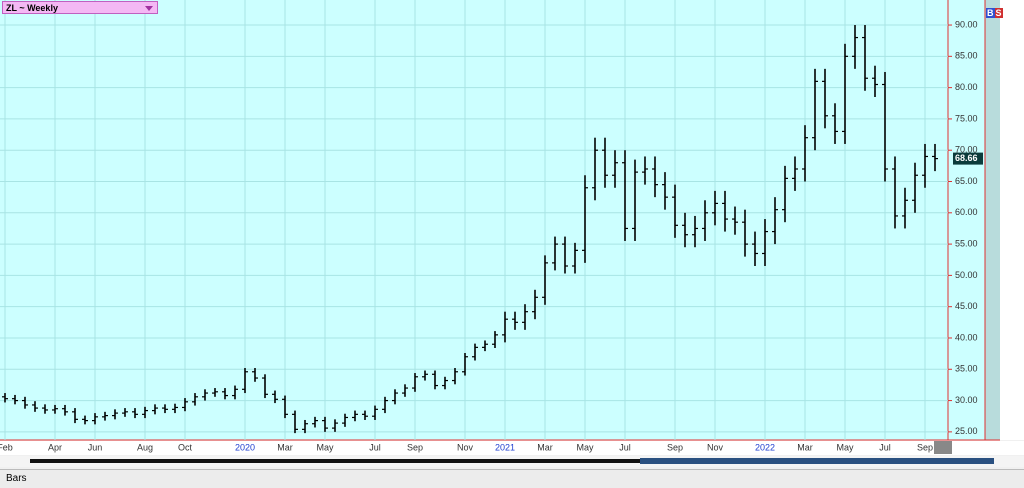 This screenshot has height=488, width=1024. What do you see at coordinates (943, 447) in the screenshot?
I see `scroll-thumb` at bounding box center [943, 447].